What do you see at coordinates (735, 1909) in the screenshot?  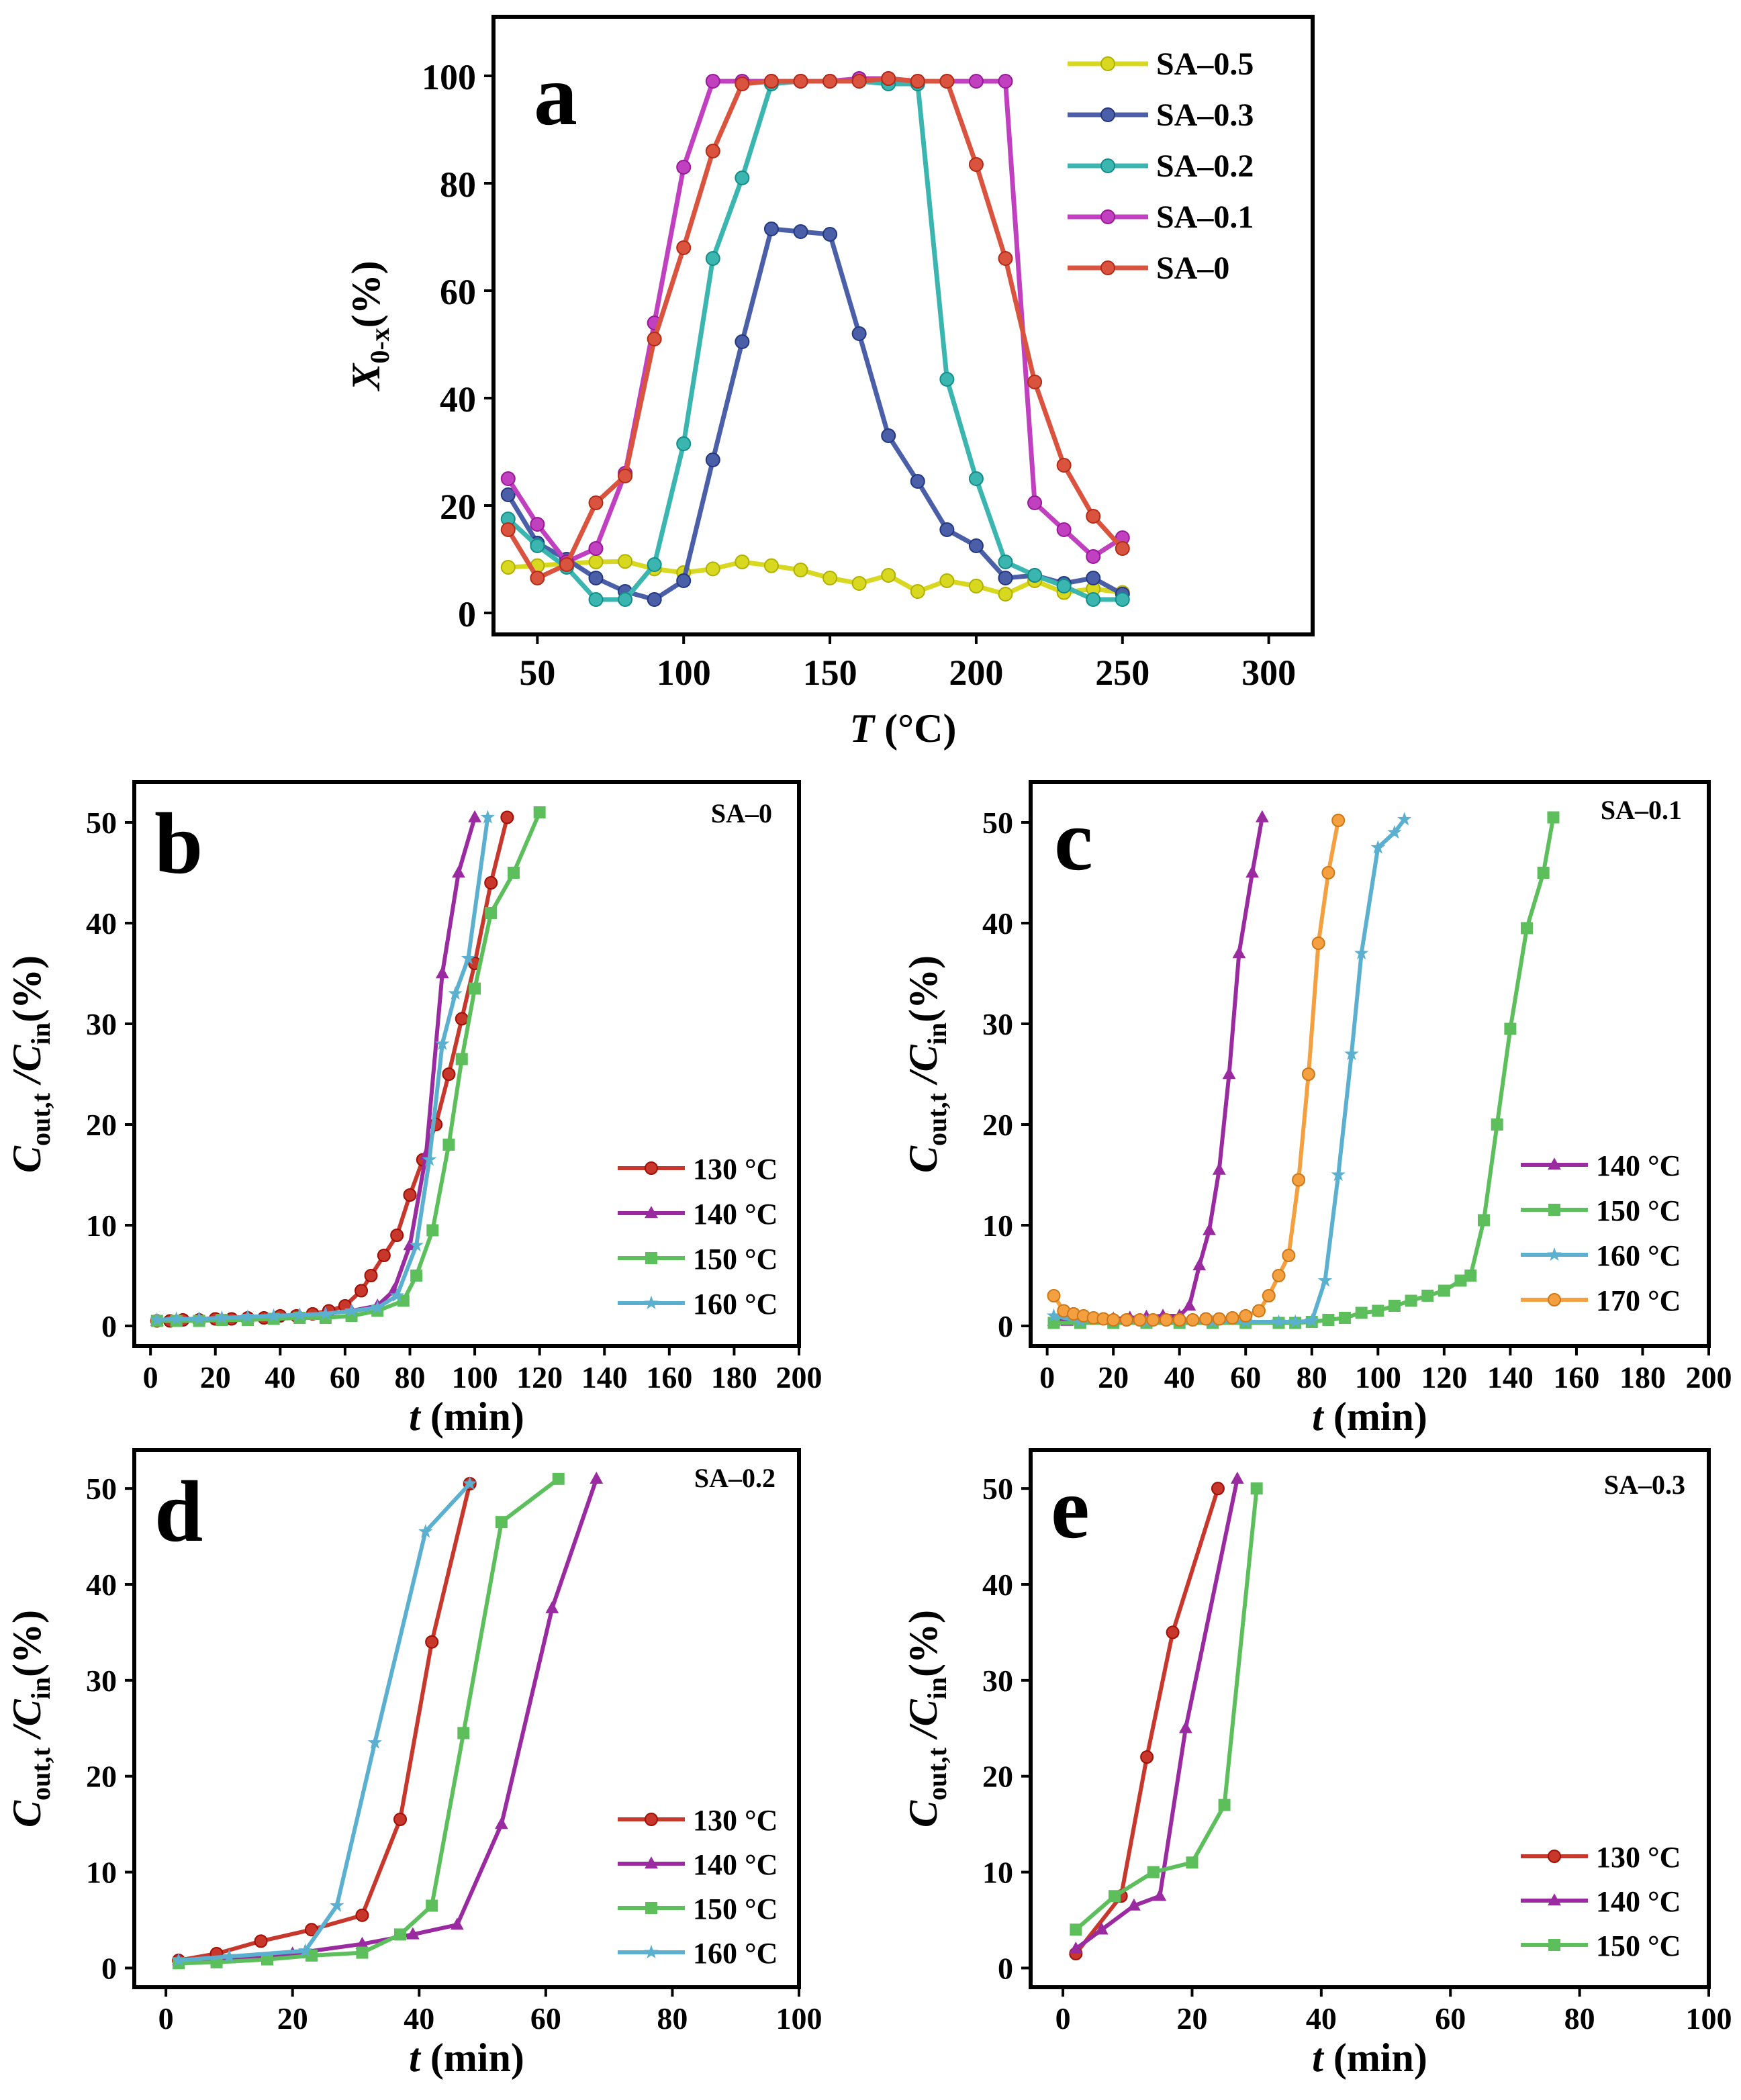 I see `legend-label-d-2: 150 °C` at bounding box center [735, 1909].